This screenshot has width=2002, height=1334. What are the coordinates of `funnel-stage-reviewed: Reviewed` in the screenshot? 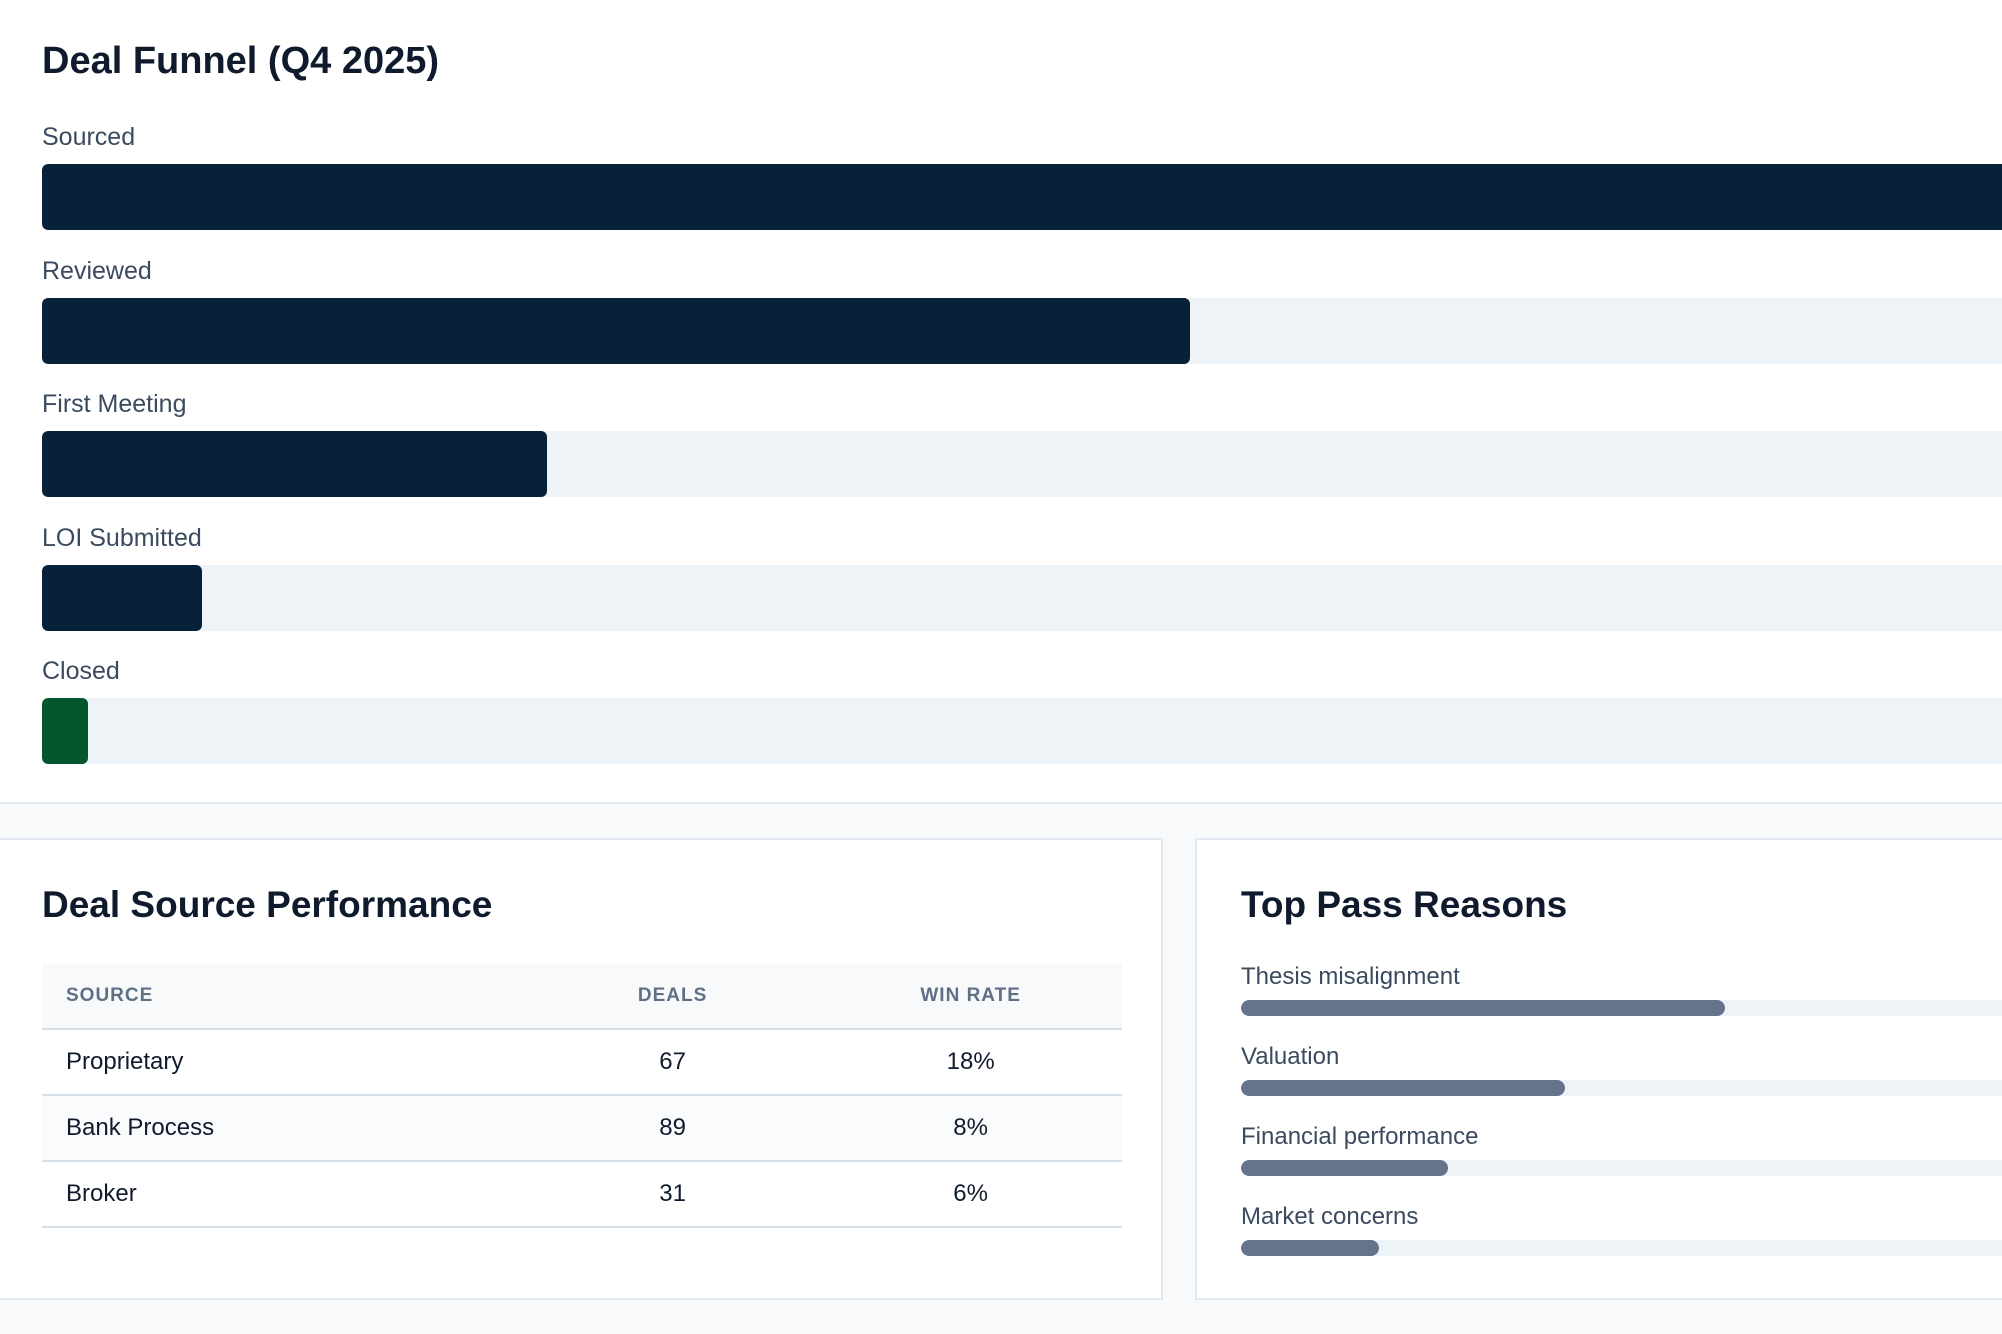 It's located at (1022, 310).